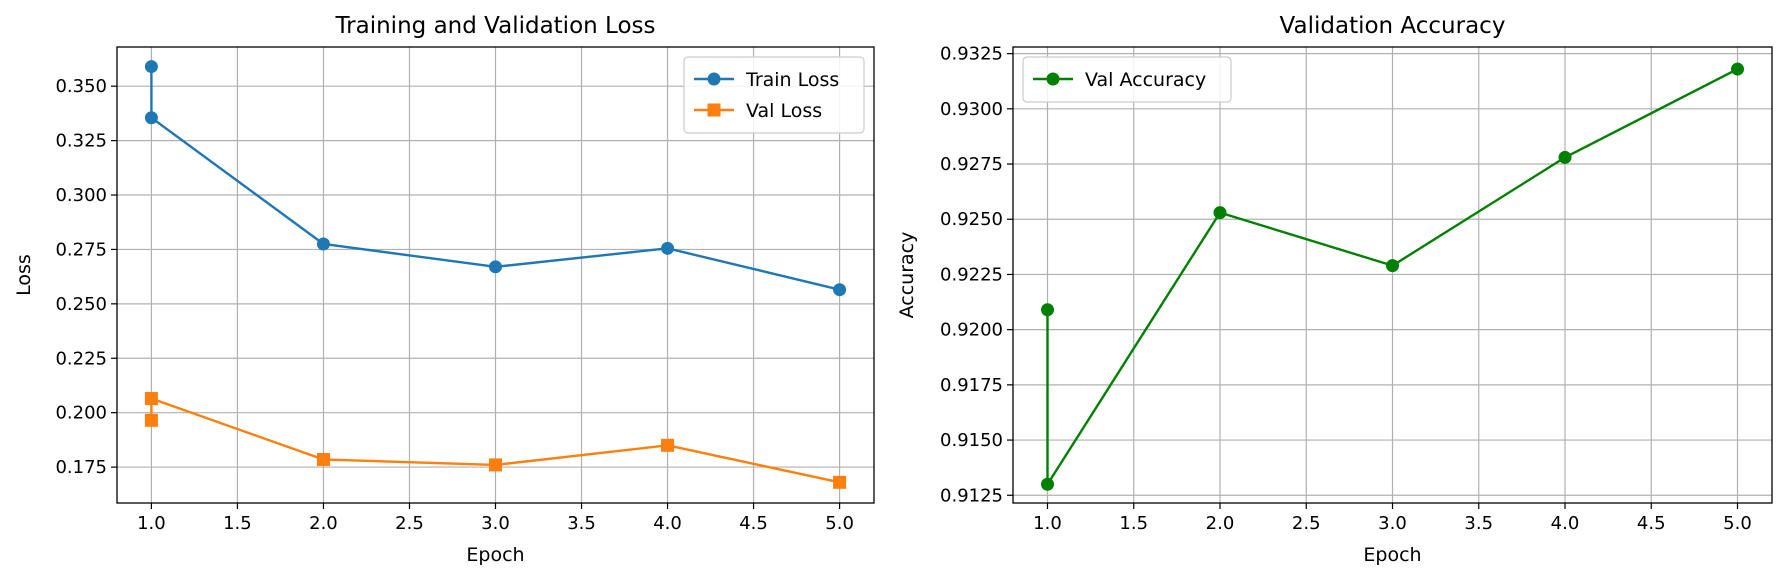  What do you see at coordinates (1393, 26) in the screenshot?
I see `chart-title: Validation Accuracy` at bounding box center [1393, 26].